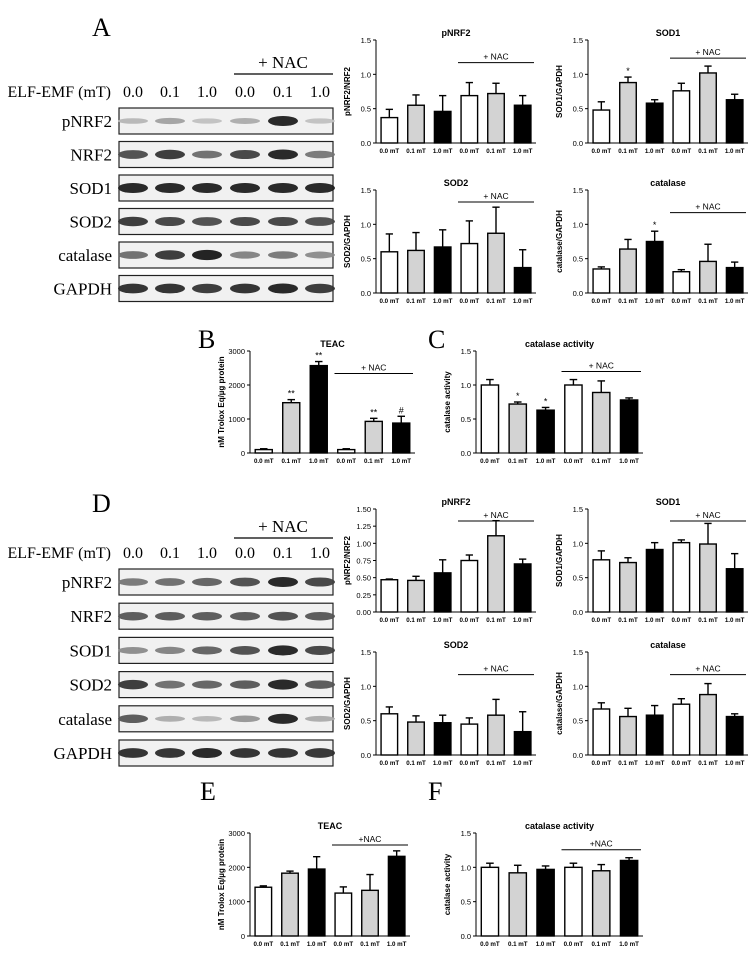 This screenshot has width=754, height=962. I want to click on significance-marker: *, so click(518, 396).